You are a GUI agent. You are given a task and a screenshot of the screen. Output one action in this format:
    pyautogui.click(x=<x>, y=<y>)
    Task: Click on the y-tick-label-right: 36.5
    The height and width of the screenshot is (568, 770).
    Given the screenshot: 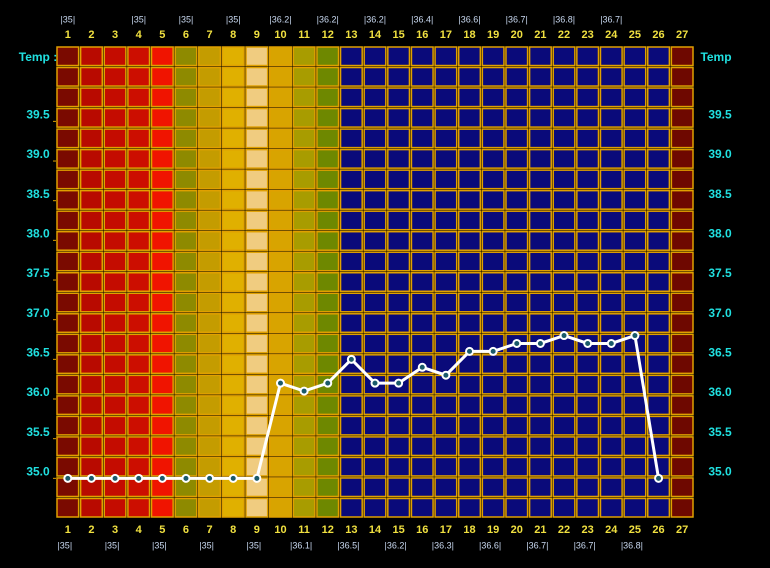 What is the action you would take?
    pyautogui.click(x=720, y=353)
    